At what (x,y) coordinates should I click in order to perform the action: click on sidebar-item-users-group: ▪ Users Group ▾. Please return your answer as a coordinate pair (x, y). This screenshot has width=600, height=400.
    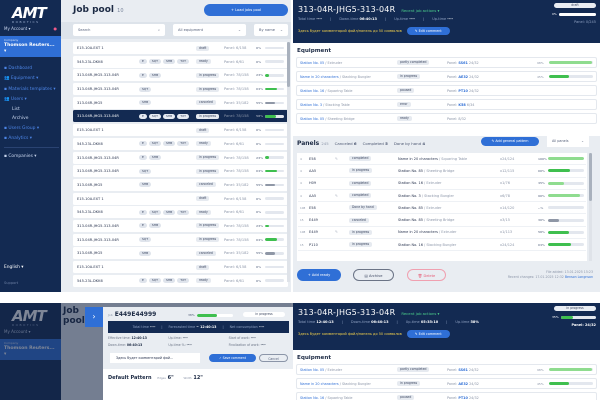
    Looking at the image, I should click on (22, 128).